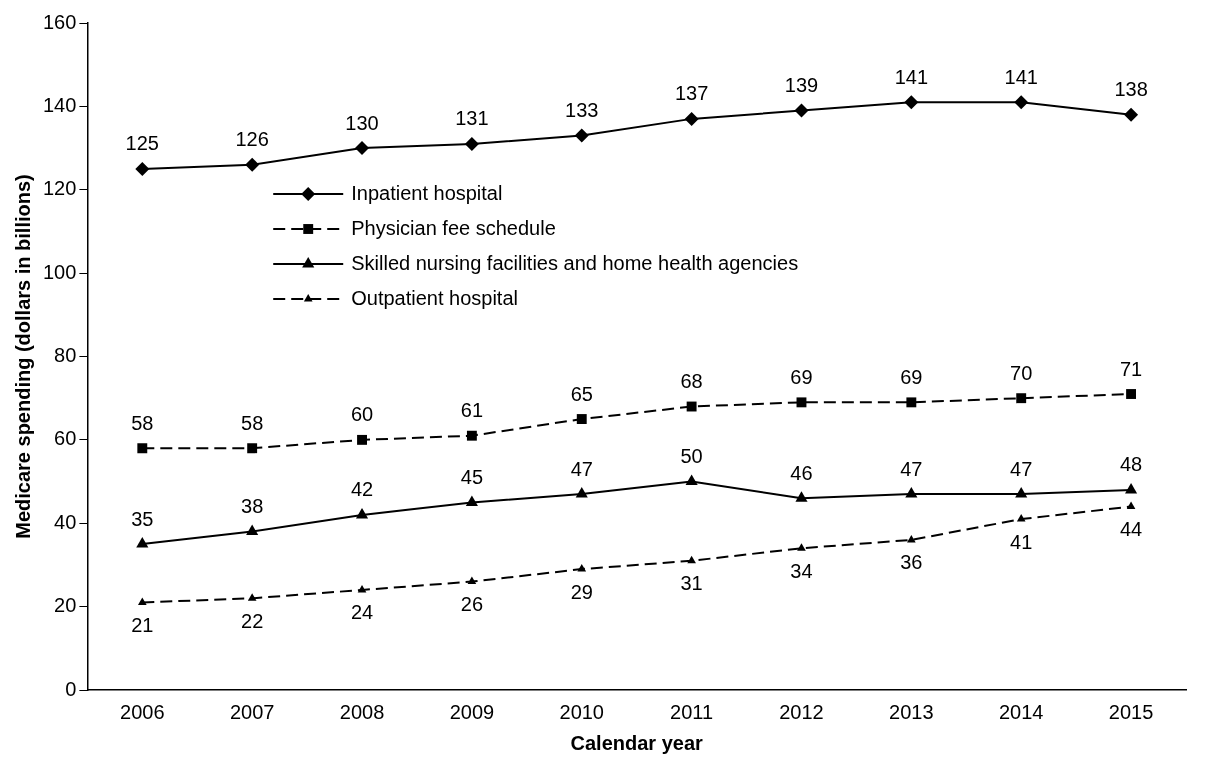 The image size is (1214, 768). What do you see at coordinates (472, 118) in the screenshot?
I see `data-label: 131` at bounding box center [472, 118].